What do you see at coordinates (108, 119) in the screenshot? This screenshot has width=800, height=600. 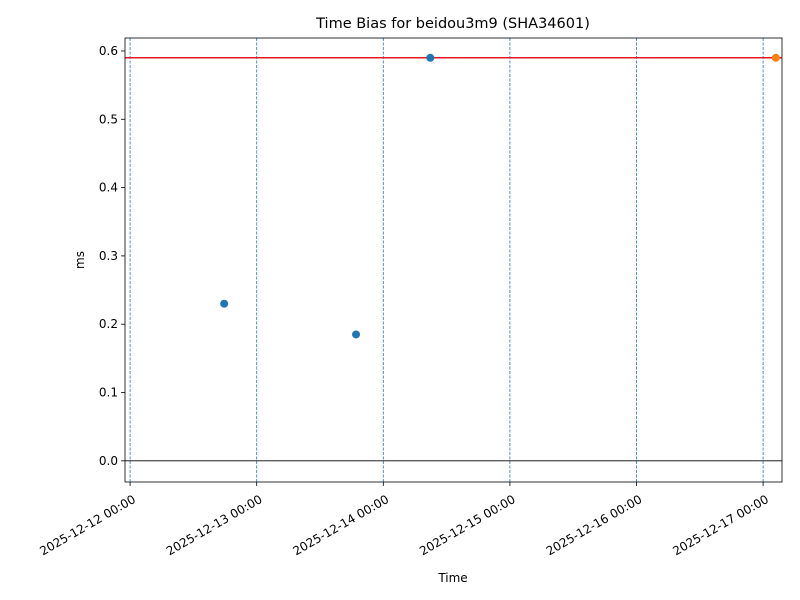 I see `y-tick-label: 0.5` at bounding box center [108, 119].